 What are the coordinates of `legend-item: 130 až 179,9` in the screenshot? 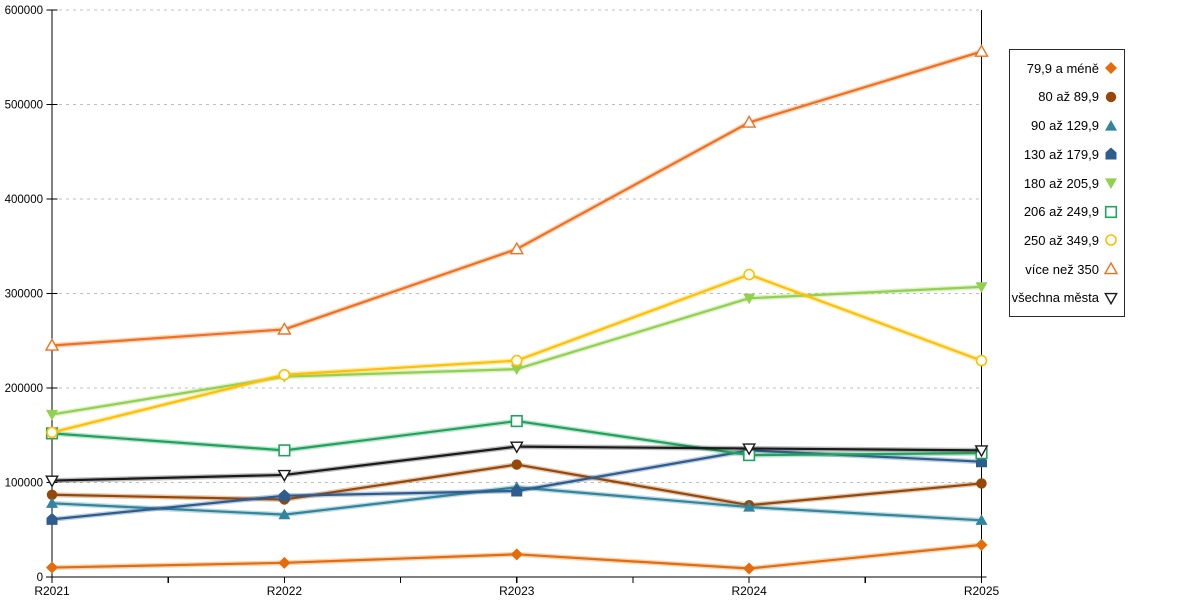 It's located at (1066, 154).